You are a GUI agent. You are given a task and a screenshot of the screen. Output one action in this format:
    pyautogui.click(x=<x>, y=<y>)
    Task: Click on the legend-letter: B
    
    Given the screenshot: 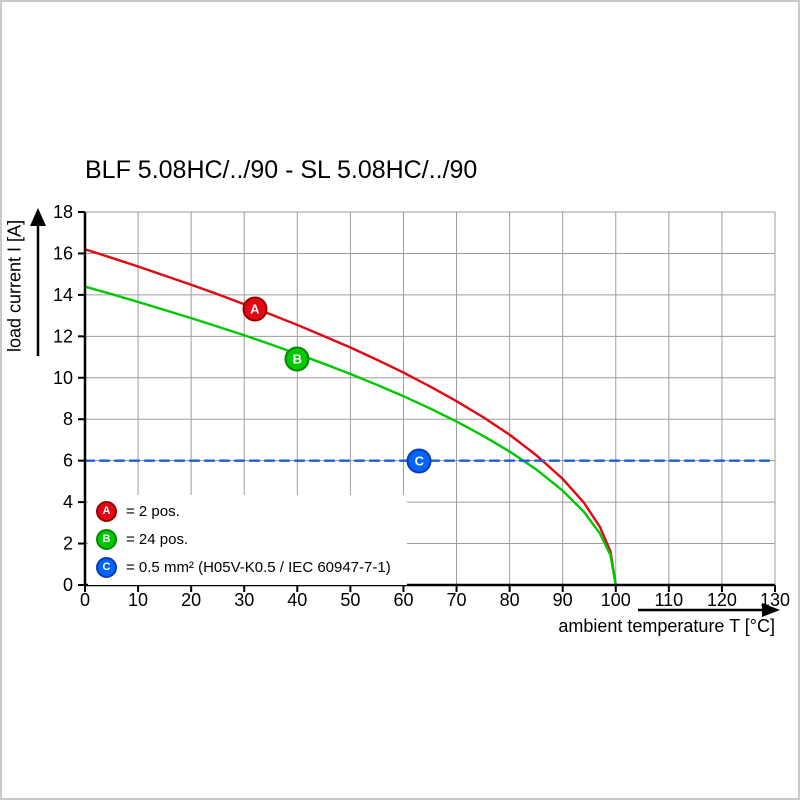 What is the action you would take?
    pyautogui.click(x=106, y=538)
    